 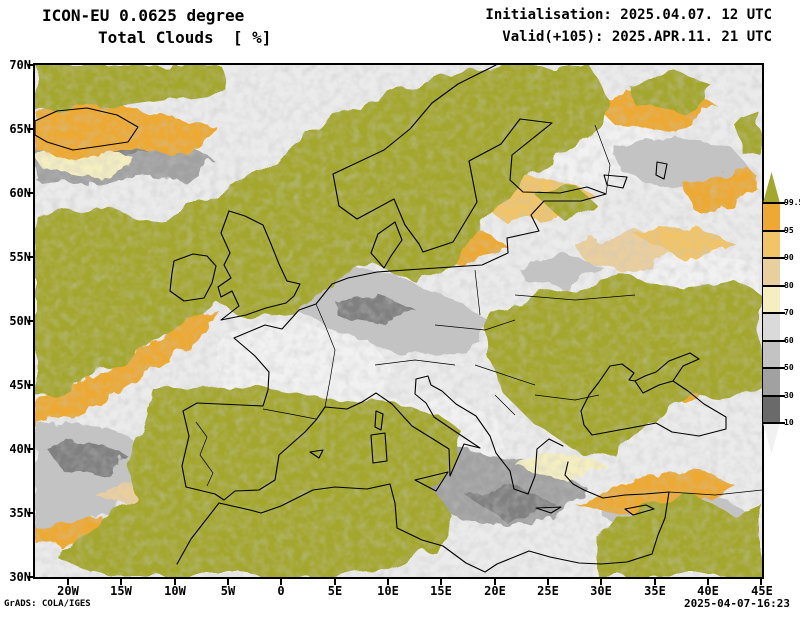 I want to click on colorbar-tick-label: 99.5, so click(x=792, y=202).